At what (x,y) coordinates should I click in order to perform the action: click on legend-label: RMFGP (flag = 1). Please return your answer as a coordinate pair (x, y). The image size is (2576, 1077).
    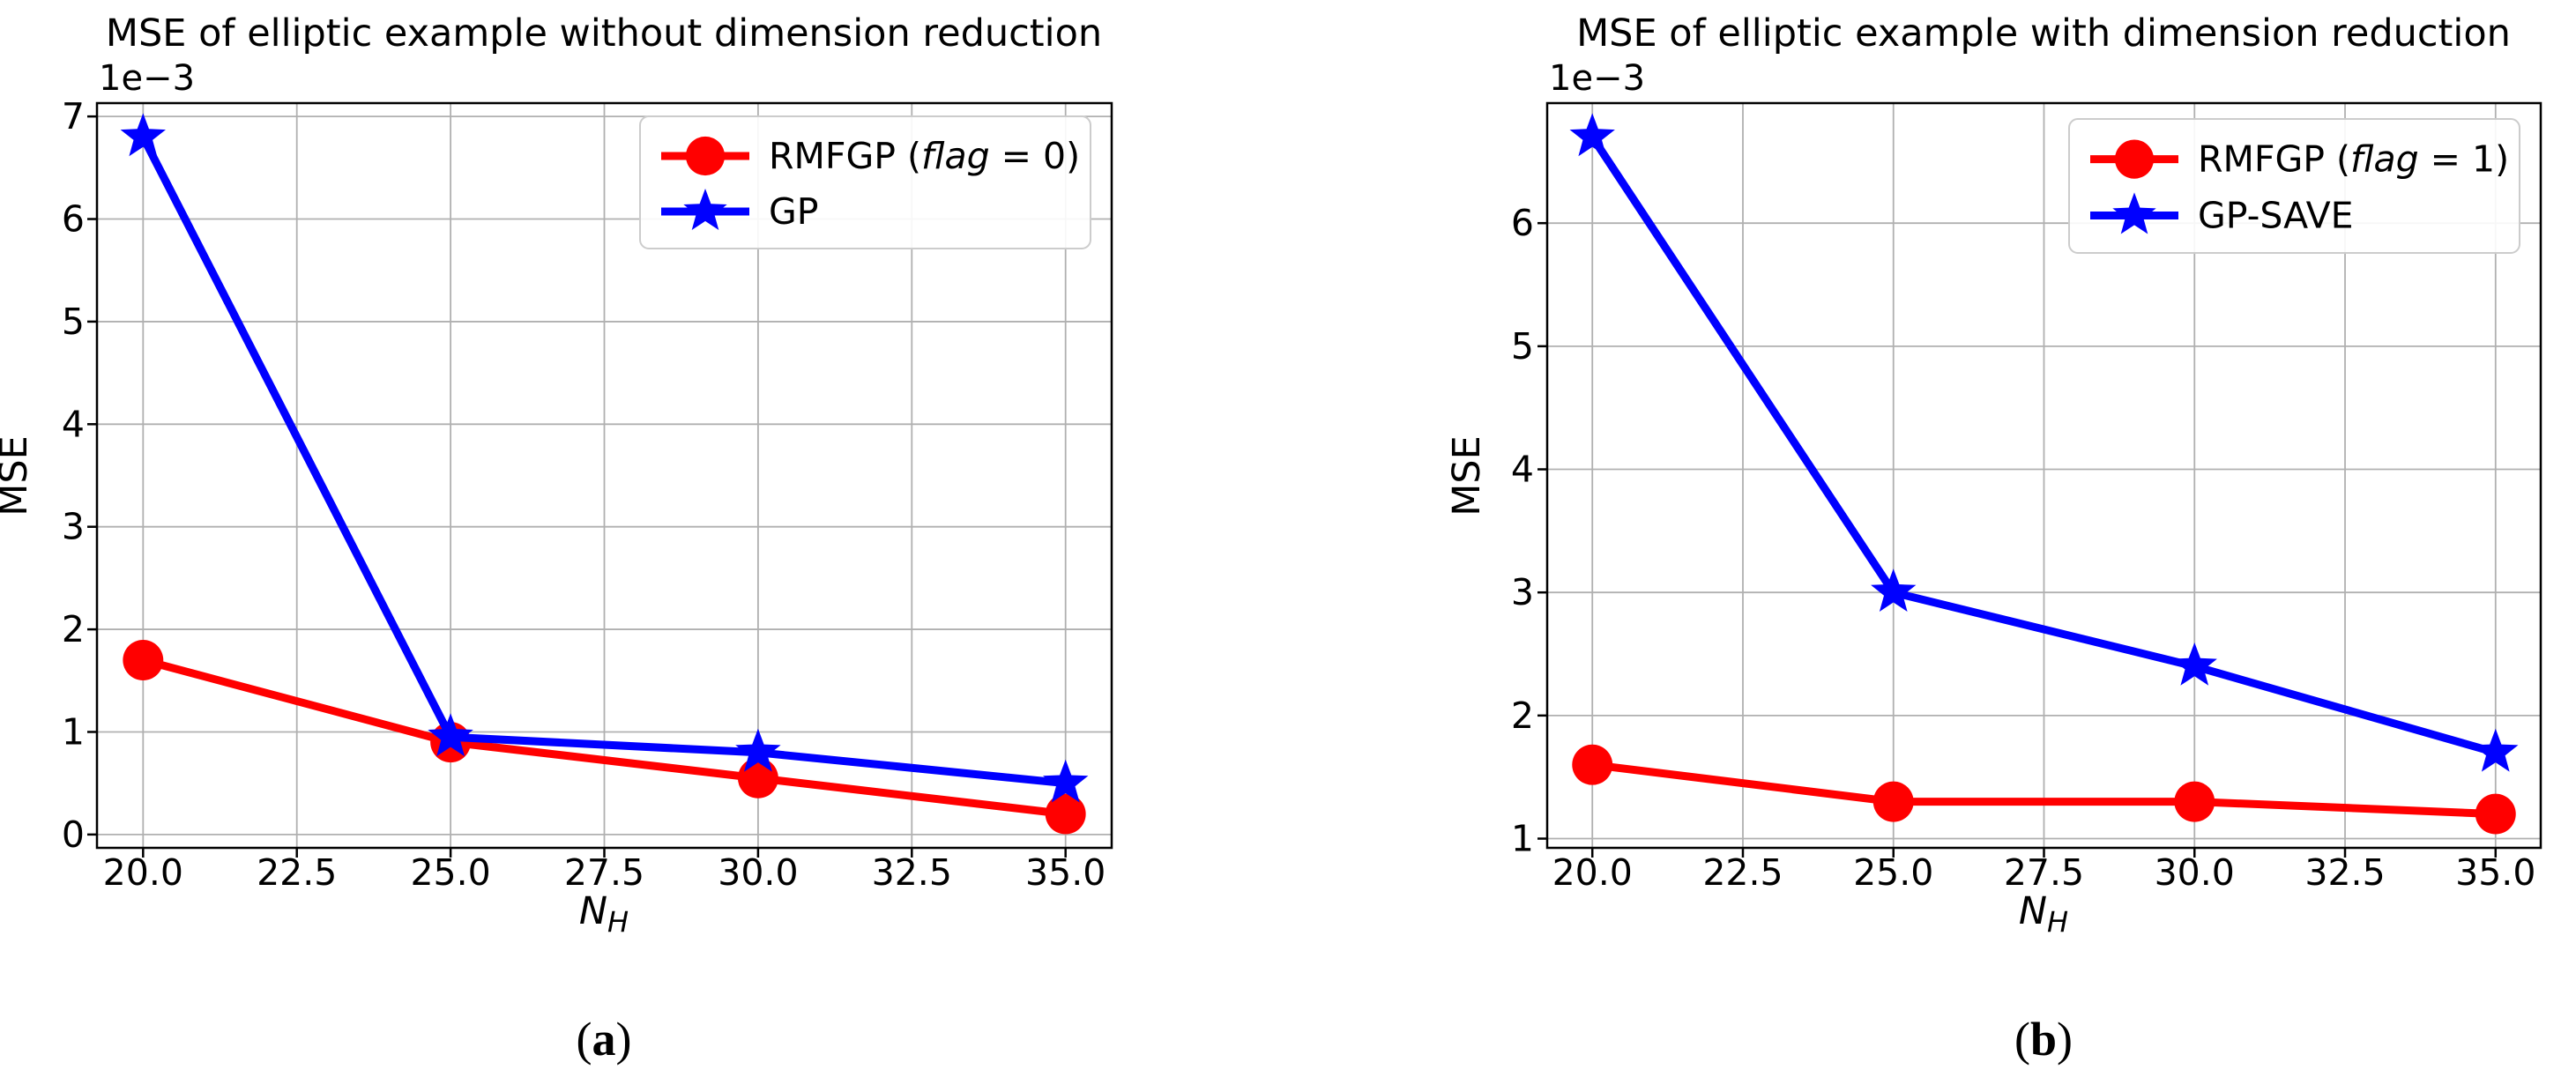
    Looking at the image, I should click on (2354, 159).